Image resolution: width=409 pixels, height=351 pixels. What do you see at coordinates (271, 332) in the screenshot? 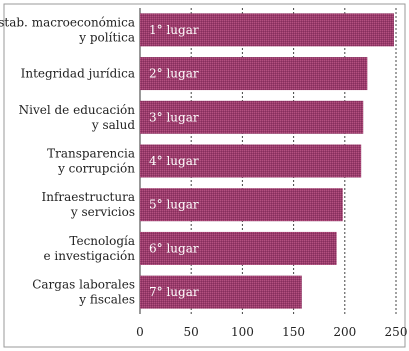
I see `x-axis-ticks: 0 50 100 150 200 250` at bounding box center [271, 332].